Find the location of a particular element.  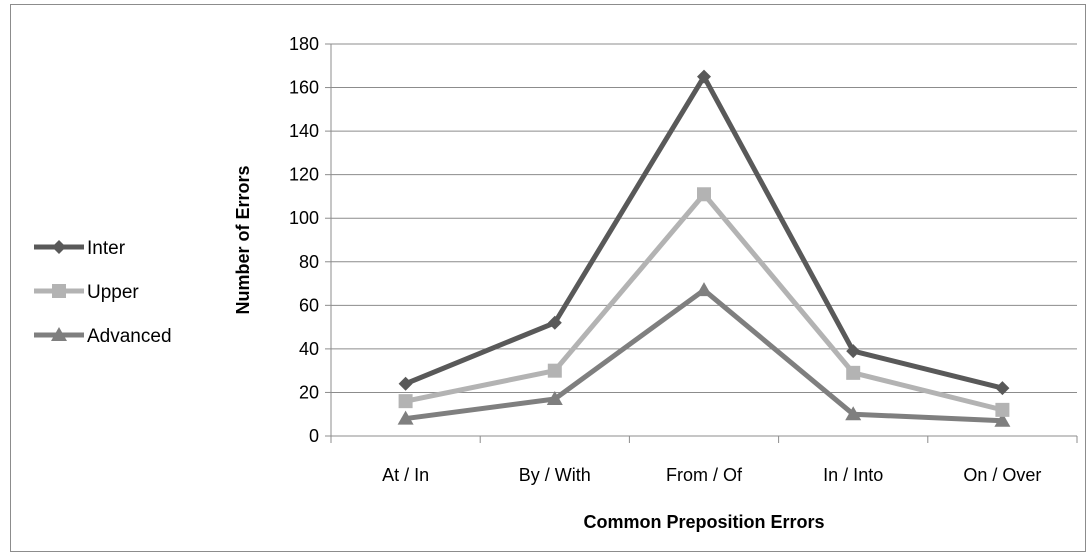

legend-label: Advanced is located at coordinates (129, 336).